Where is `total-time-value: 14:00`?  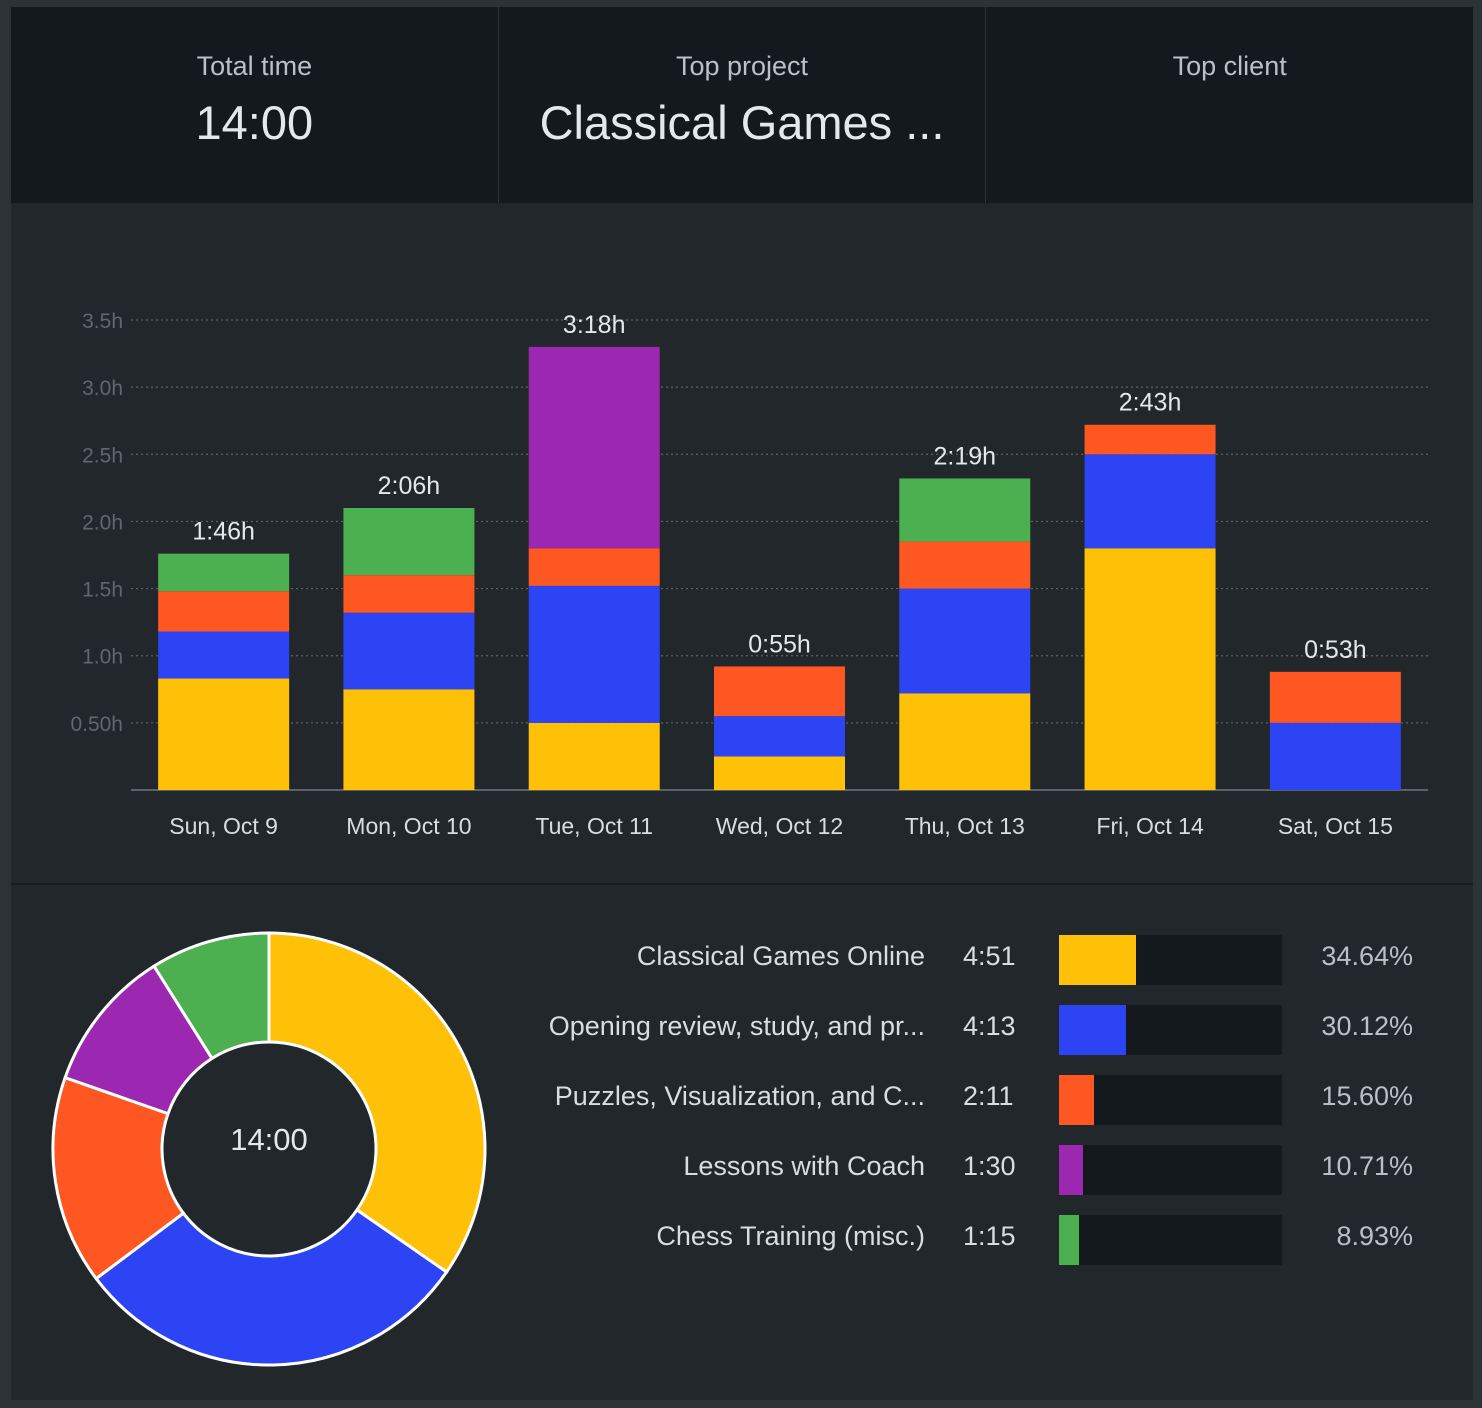 total-time-value: 14:00 is located at coordinates (254, 122).